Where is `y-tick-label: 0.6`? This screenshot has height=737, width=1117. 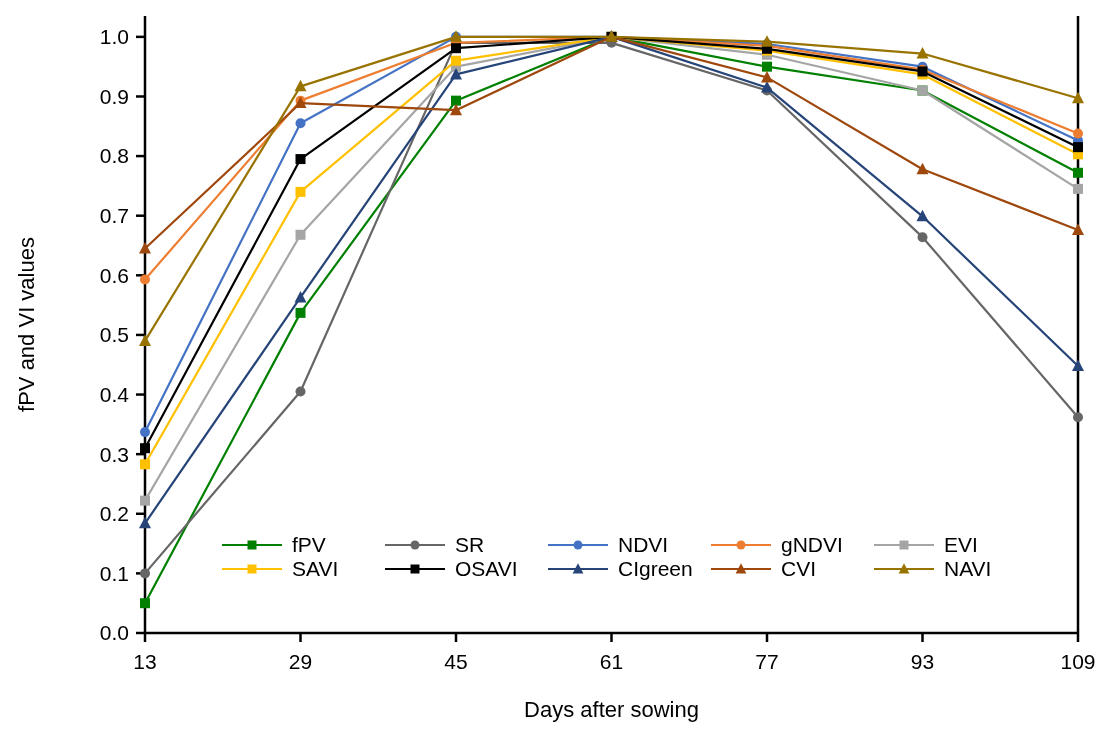
y-tick-label: 0.6 is located at coordinates (114, 275).